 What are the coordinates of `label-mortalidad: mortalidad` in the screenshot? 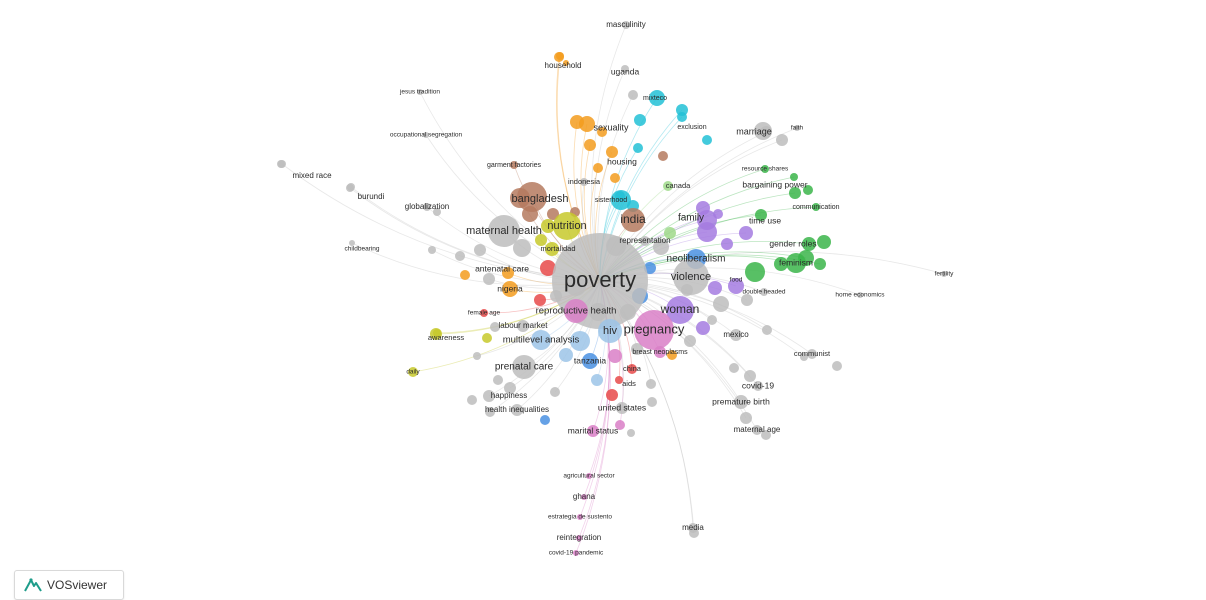 It's located at (557, 248).